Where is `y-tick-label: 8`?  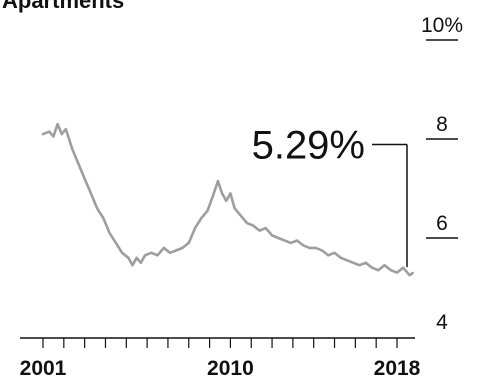
y-tick-label: 8 is located at coordinates (442, 124).